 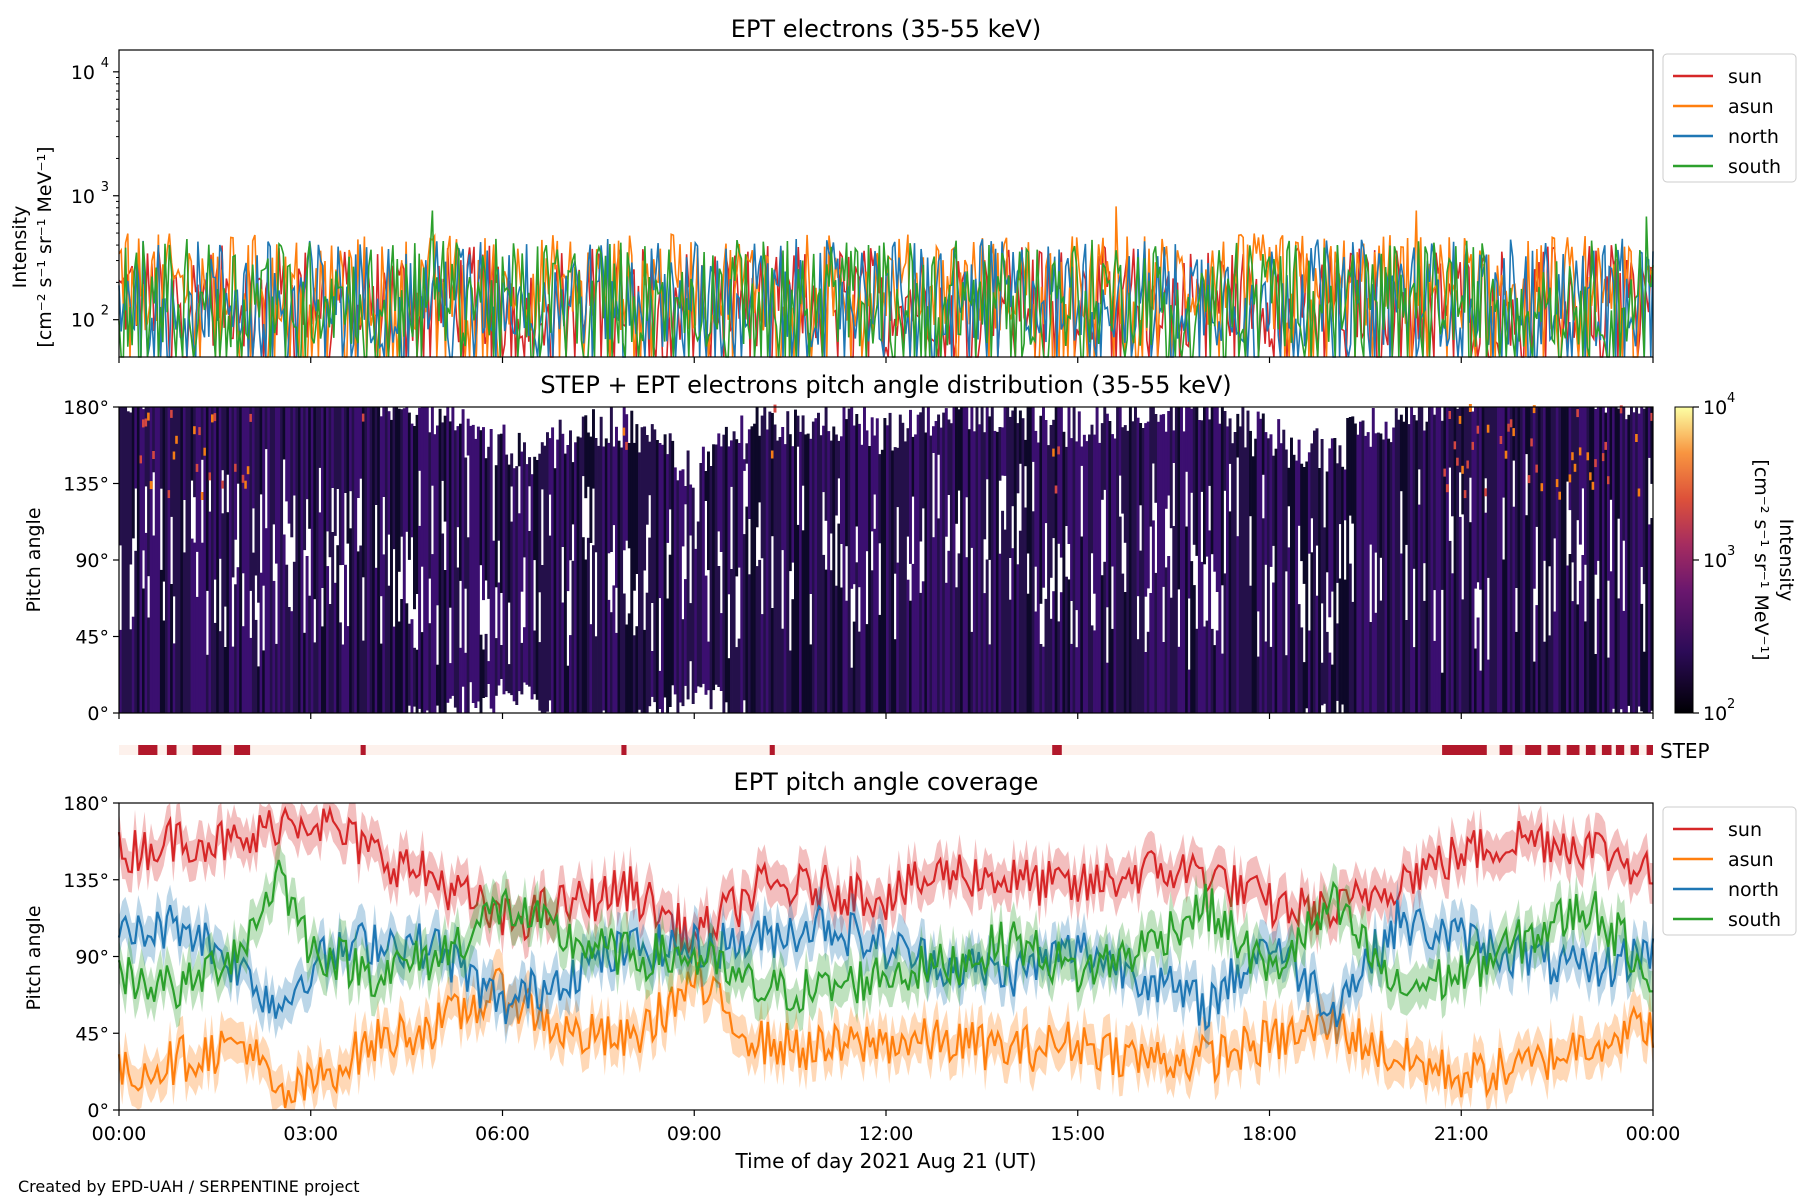 What do you see at coordinates (886, 1134) in the screenshot?
I see `x-tick-label: 12:00` at bounding box center [886, 1134].